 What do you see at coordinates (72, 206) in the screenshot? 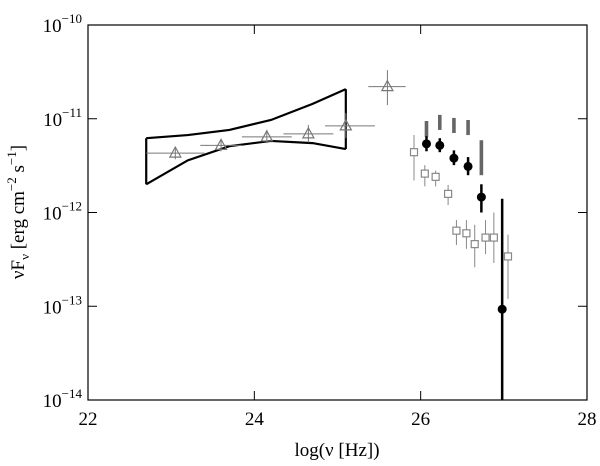
I see `y-tick-exponent: −12` at bounding box center [72, 206].